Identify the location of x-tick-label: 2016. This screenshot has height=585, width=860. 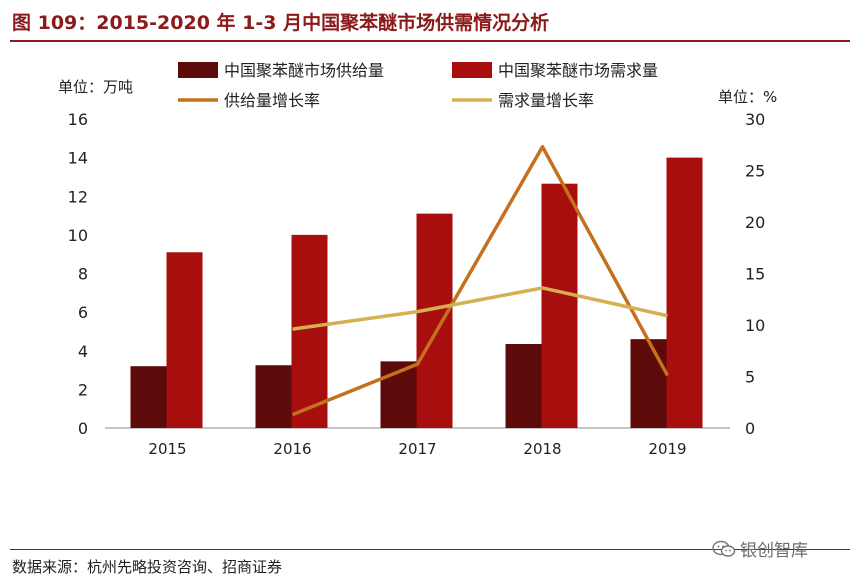
(292, 449).